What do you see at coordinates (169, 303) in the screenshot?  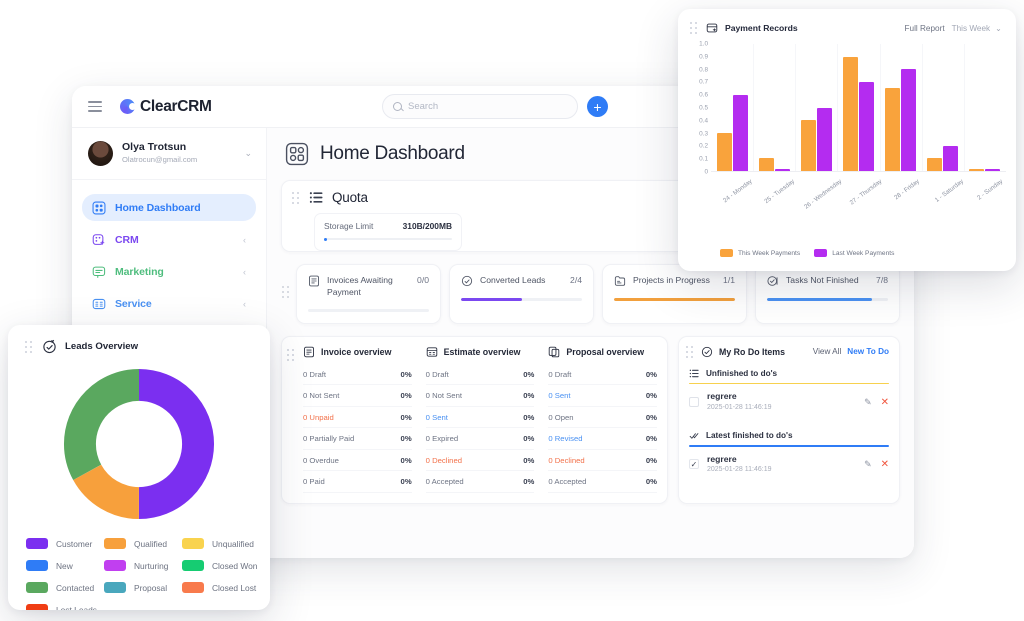 I see `sidebar-item-service: Service ‹` at bounding box center [169, 303].